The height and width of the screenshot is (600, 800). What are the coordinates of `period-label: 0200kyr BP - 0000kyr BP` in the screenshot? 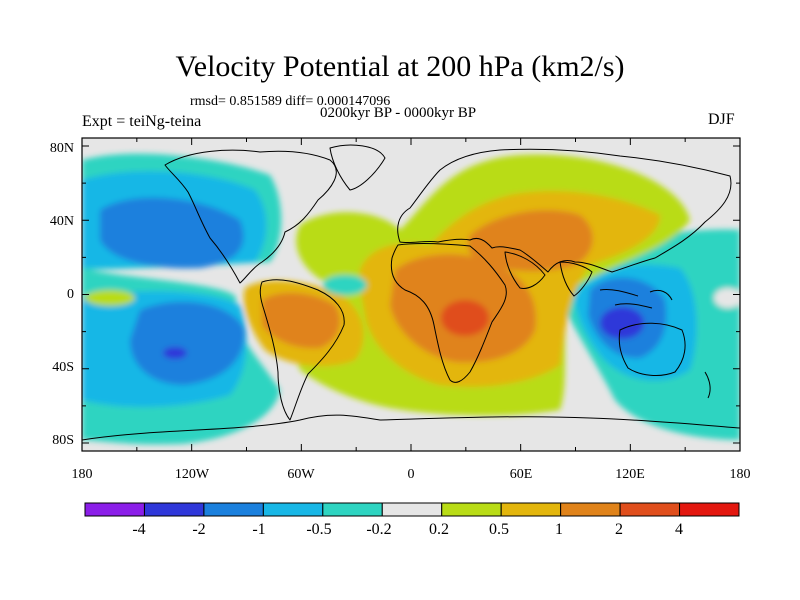 It's located at (398, 113).